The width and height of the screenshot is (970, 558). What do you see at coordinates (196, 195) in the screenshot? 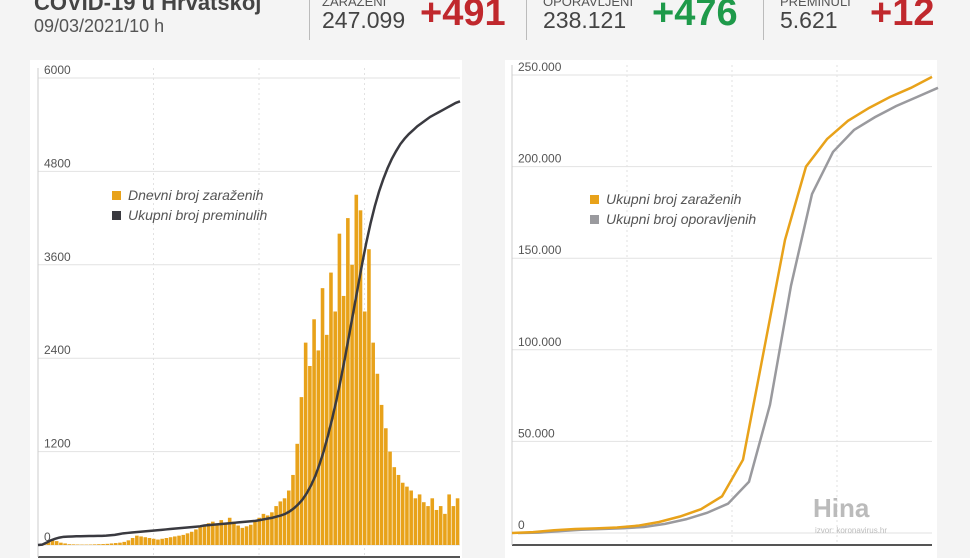
I see `legend-label: Dnevni broj zaraženih` at bounding box center [196, 195].